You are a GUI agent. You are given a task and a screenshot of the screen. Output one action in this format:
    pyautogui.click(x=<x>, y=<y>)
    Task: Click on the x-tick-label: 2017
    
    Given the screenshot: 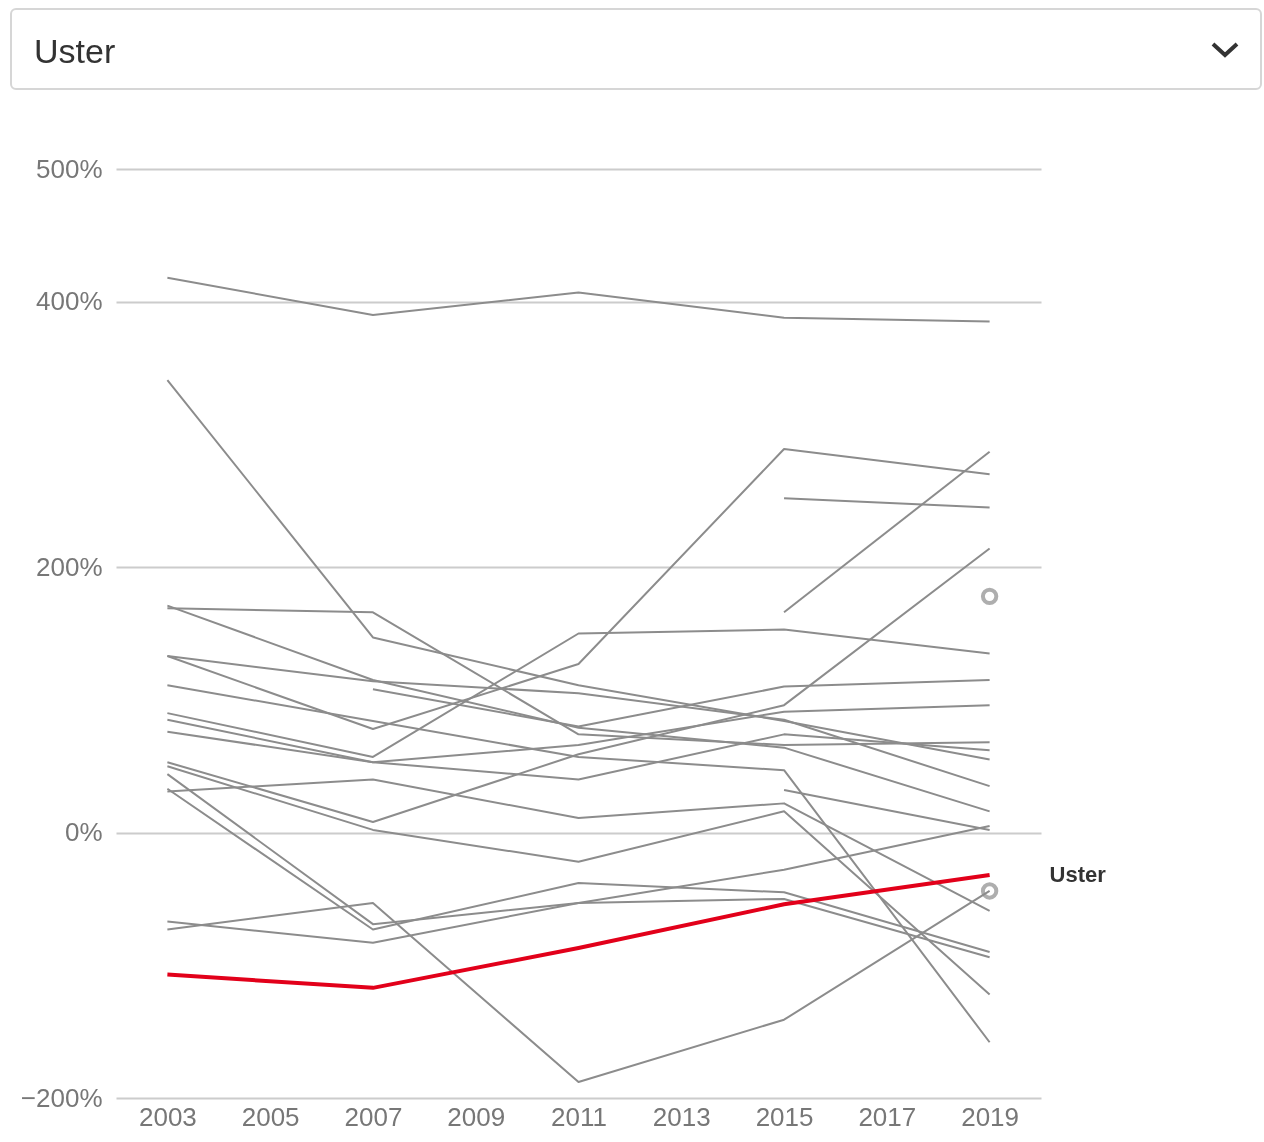 What is the action you would take?
    pyautogui.click(x=887, y=1116)
    